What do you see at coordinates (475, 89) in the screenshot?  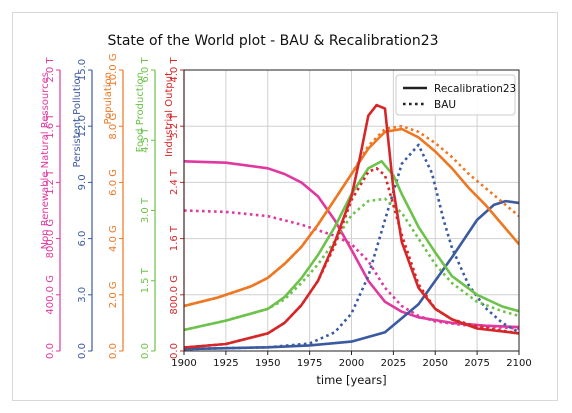 I see `legend-label: Recalibration23` at bounding box center [475, 89].